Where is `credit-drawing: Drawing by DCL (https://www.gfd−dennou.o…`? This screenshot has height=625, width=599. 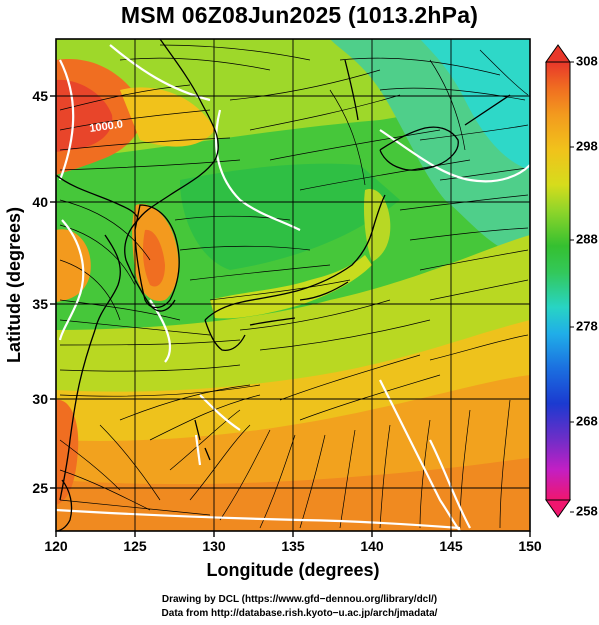 credit-drawing: Drawing by DCL (https://www.gfd−dennou.o… is located at coordinates (299, 599).